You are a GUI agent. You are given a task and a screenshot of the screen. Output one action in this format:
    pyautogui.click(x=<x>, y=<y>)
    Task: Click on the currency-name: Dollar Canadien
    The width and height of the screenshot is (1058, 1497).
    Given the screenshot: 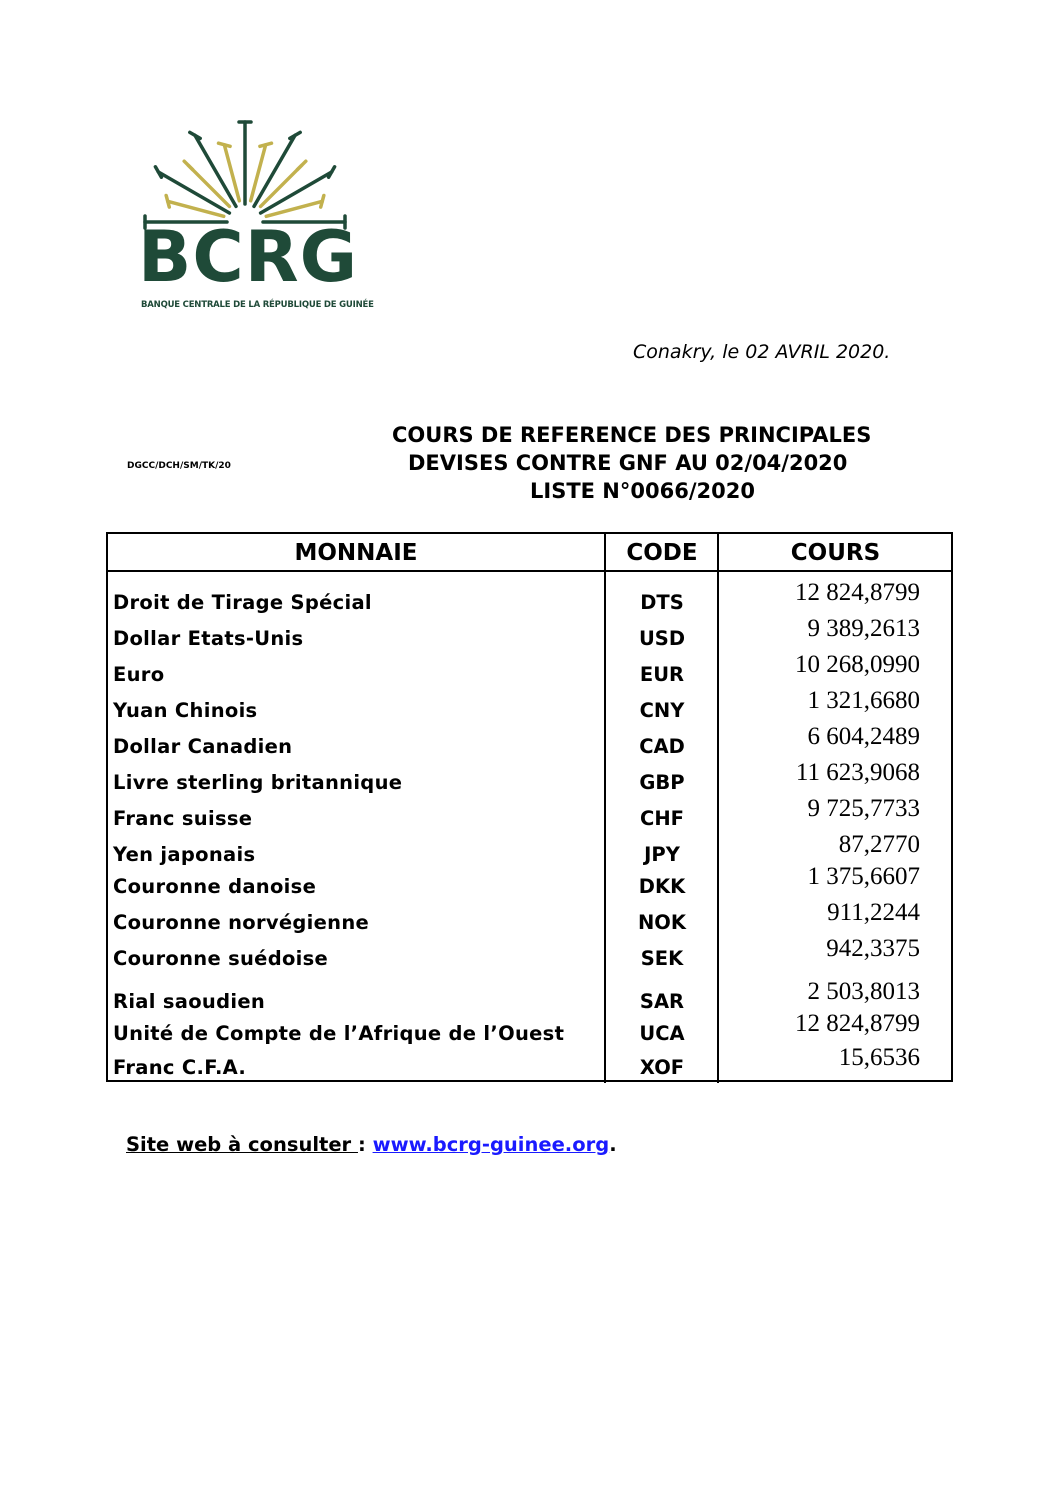 What is the action you would take?
    pyautogui.click(x=203, y=746)
    